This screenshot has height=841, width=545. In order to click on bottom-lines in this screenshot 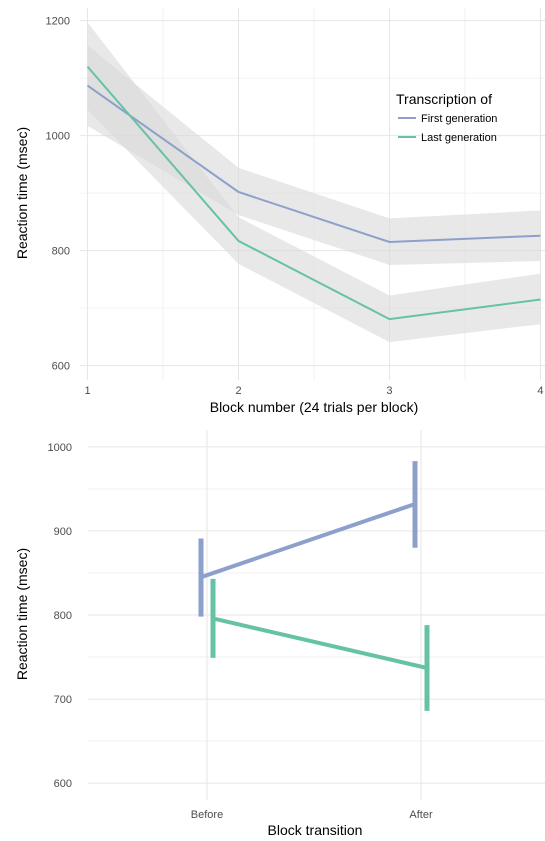, I will do `click(314, 586)`.